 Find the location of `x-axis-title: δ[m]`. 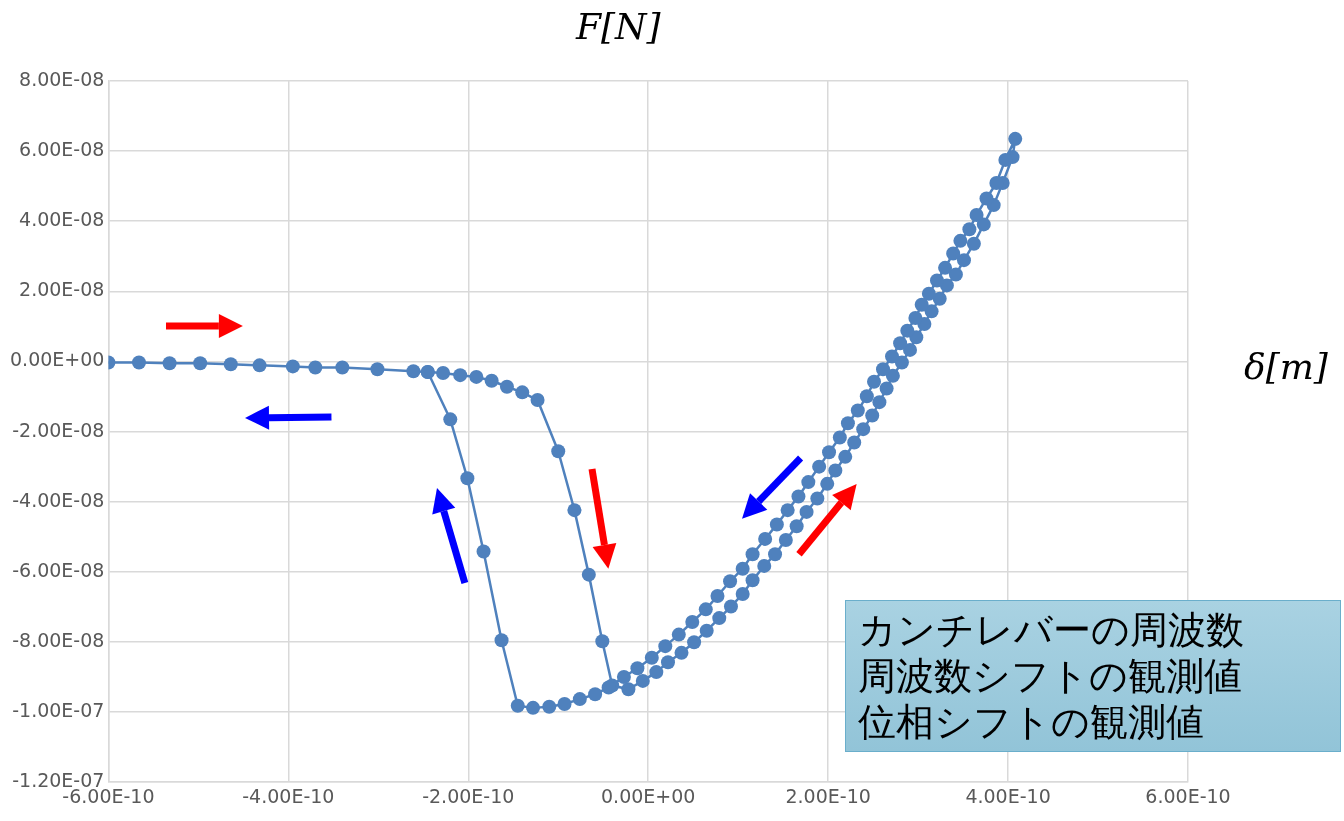

x-axis-title: δ[m] is located at coordinates (1286, 366).